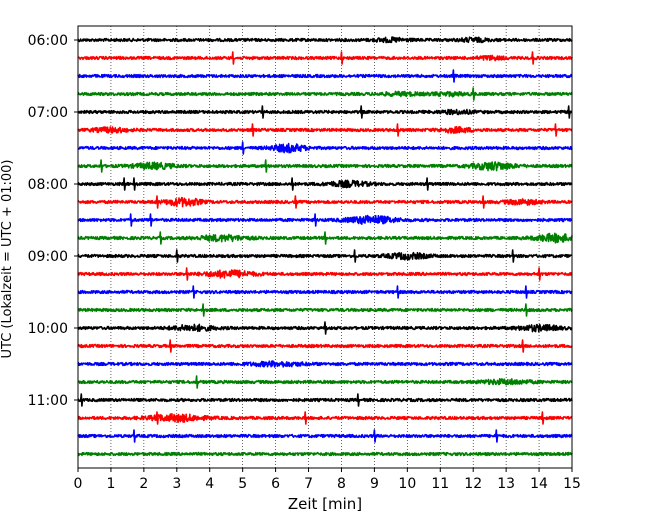  What do you see at coordinates (48, 257) in the screenshot?
I see `y-tick-label: 09:00` at bounding box center [48, 257].